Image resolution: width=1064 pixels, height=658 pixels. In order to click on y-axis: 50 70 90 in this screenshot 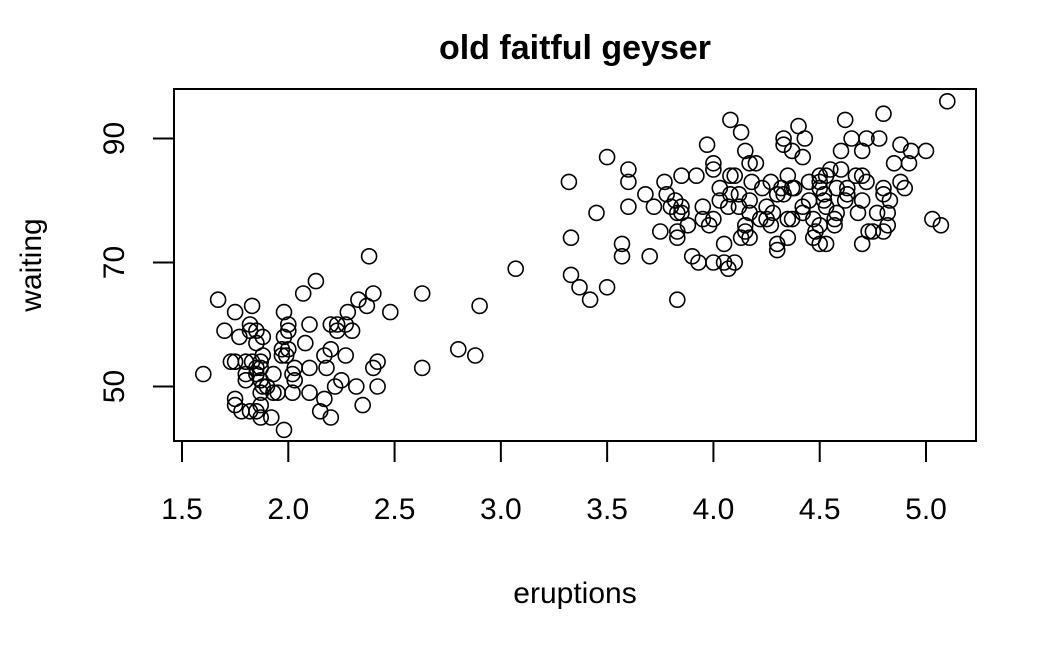, I will do `click(136, 262)`.